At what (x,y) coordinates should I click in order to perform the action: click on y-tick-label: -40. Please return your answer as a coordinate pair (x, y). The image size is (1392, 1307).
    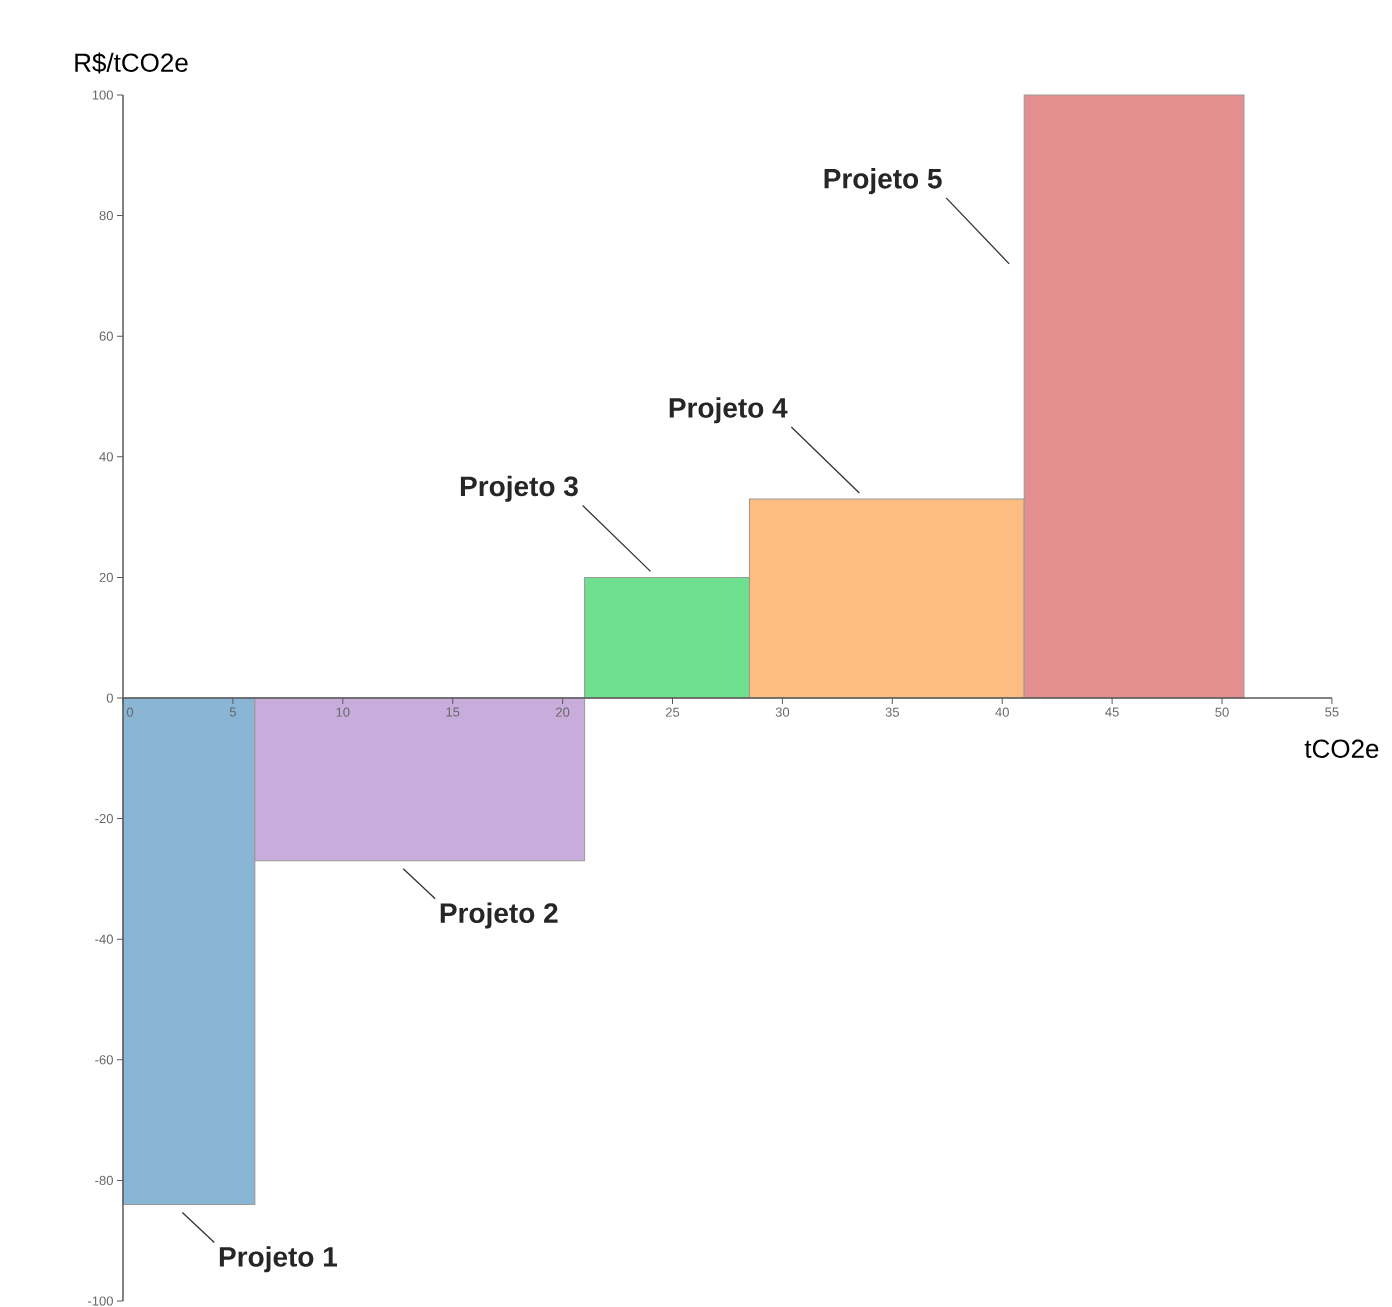
    Looking at the image, I should click on (104, 939).